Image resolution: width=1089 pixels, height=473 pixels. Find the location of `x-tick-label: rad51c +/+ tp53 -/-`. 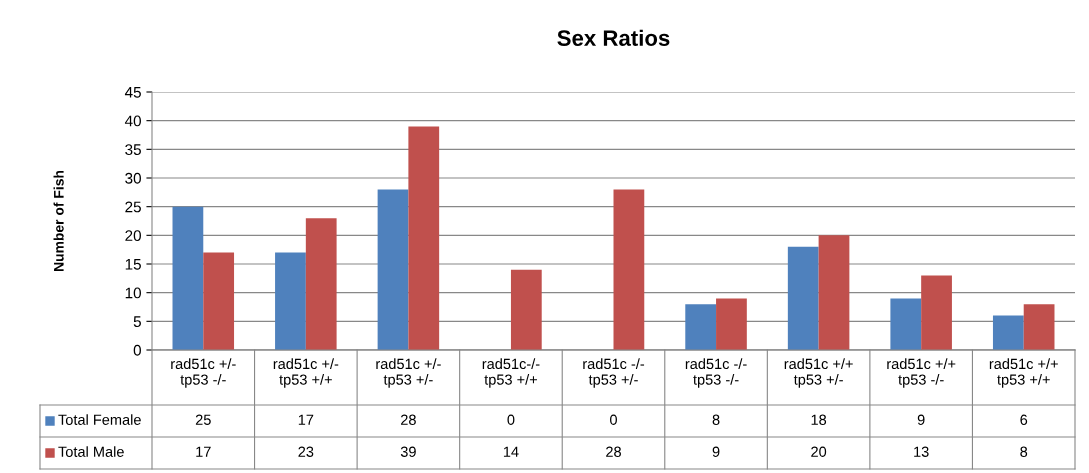

x-tick-label: rad51c +/+ tp53 -/- is located at coordinates (921, 373).